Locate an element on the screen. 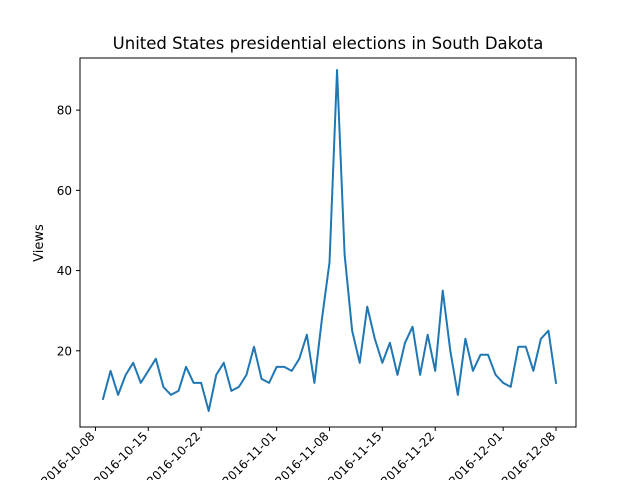 This screenshot has height=480, width=640. y-tick-label: 80 is located at coordinates (64, 111).